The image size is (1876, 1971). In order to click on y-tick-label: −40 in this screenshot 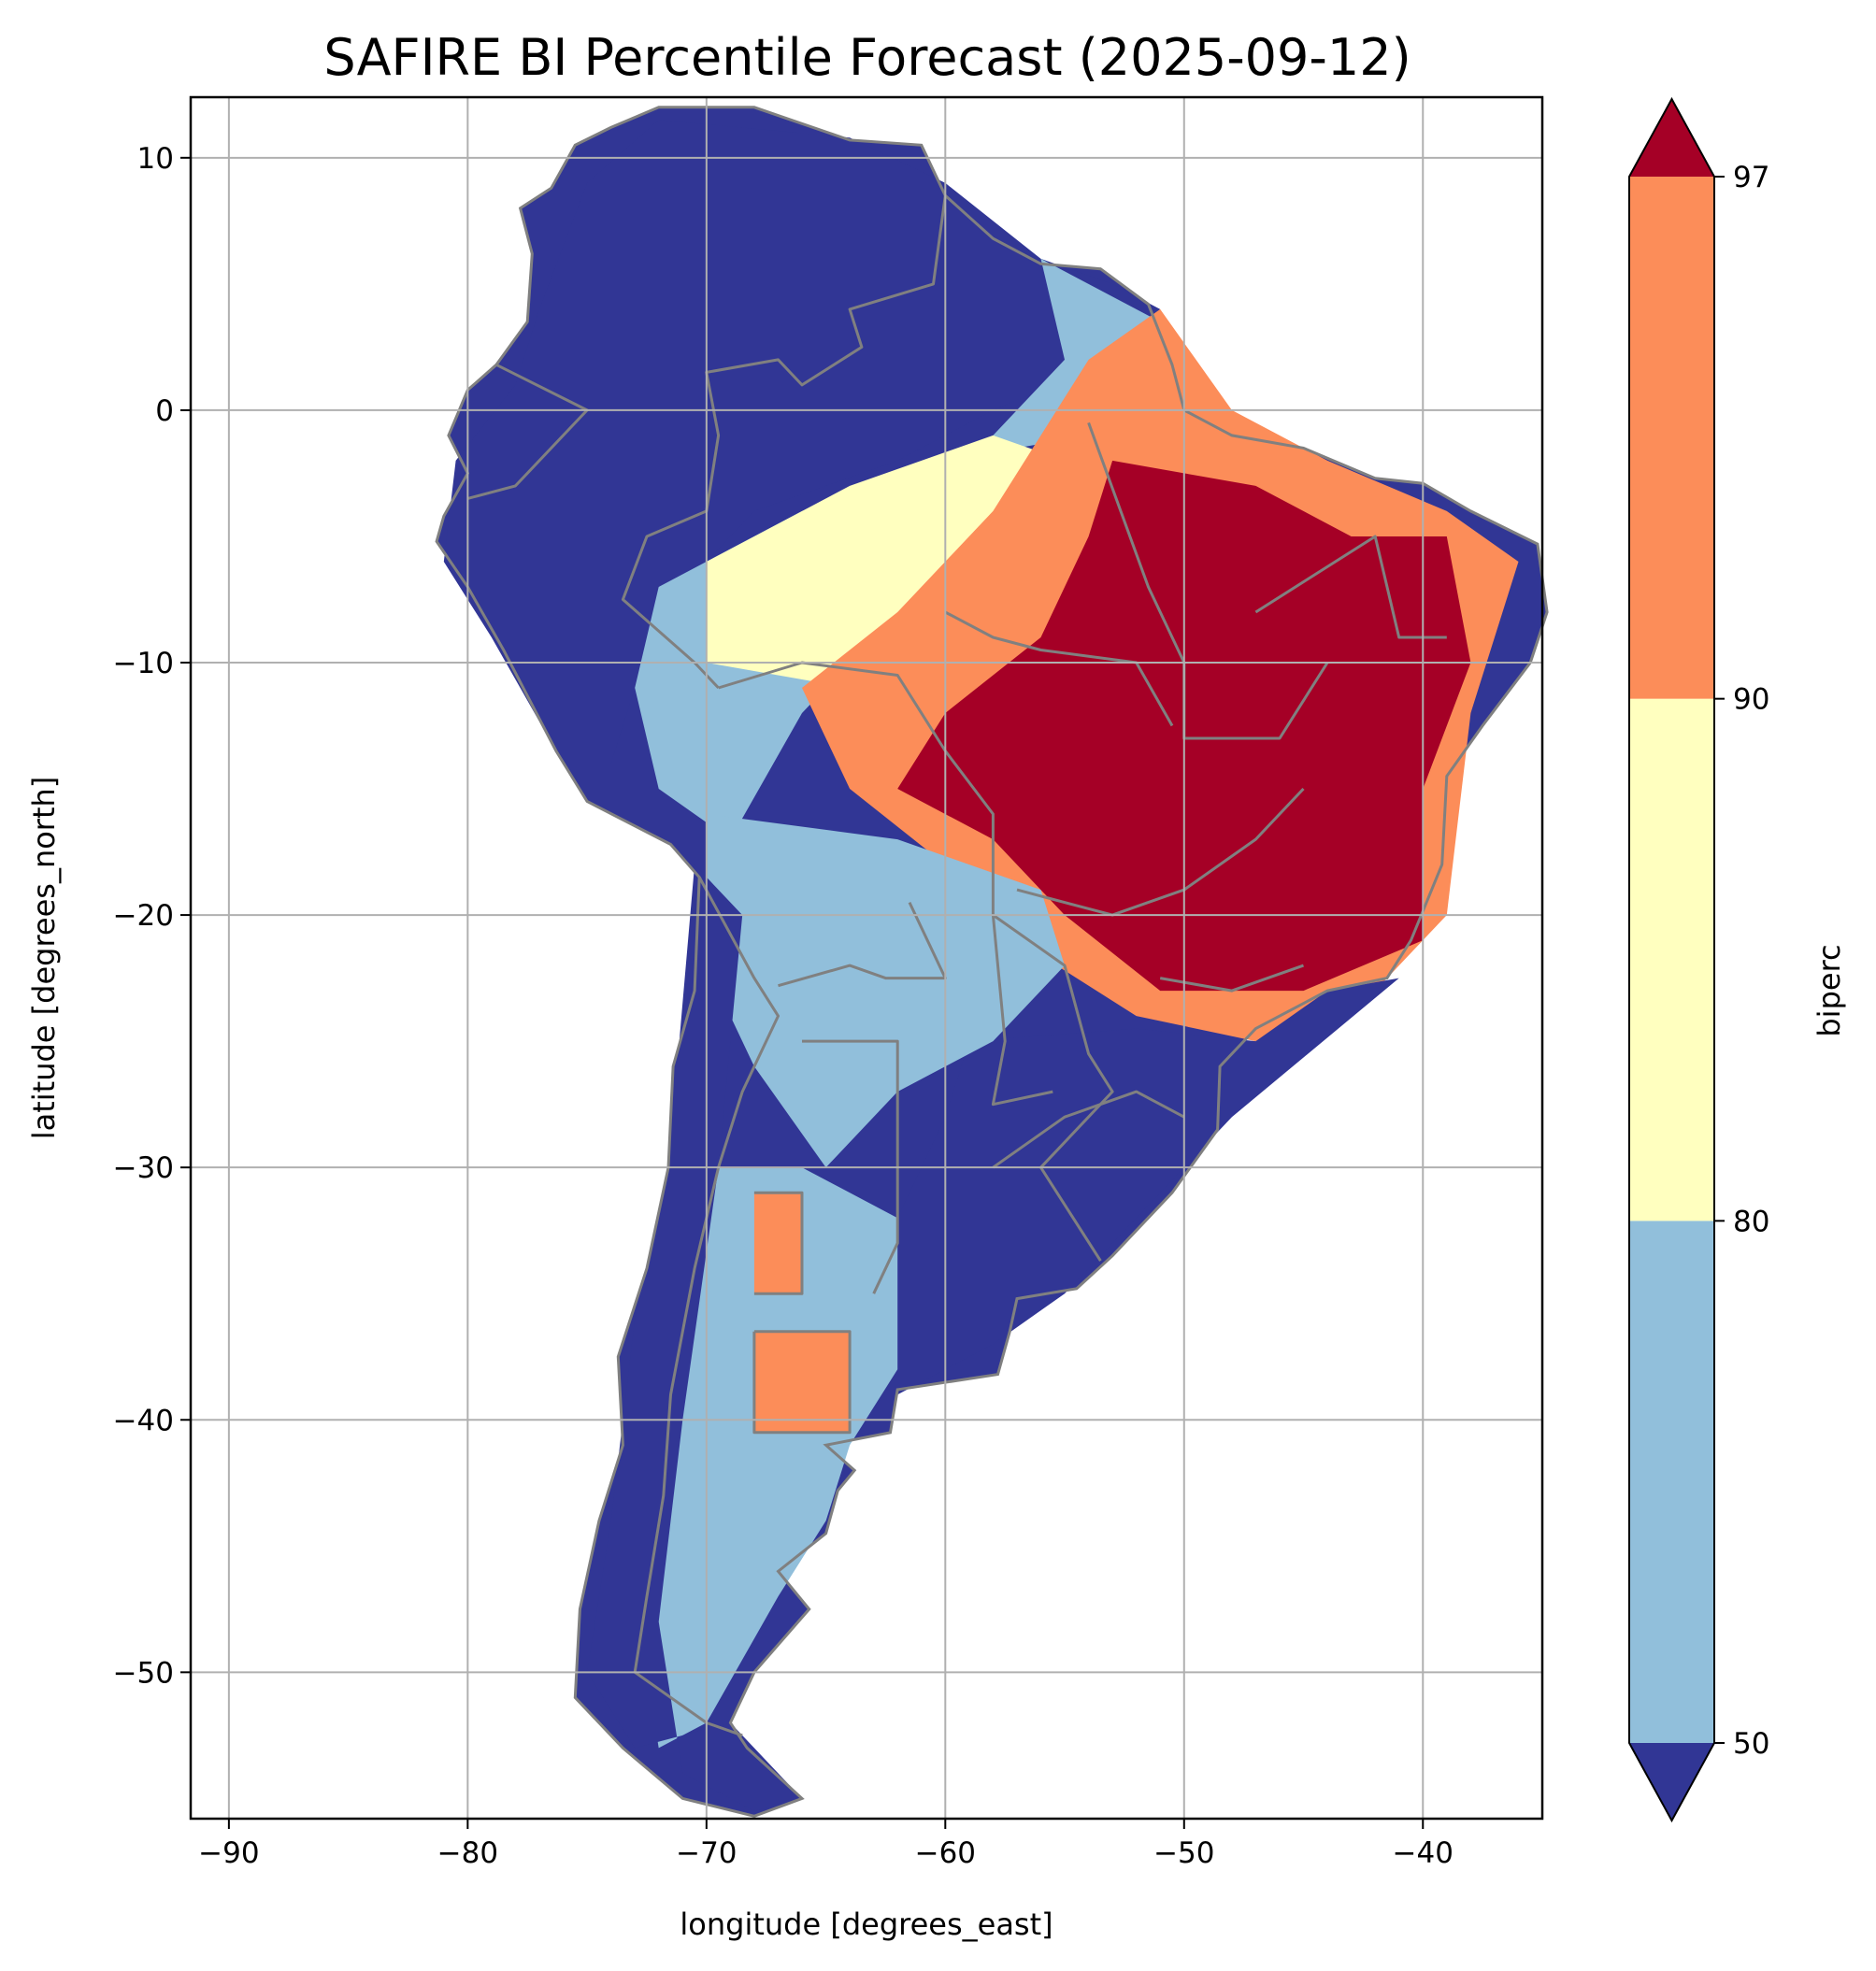, I will do `click(143, 1420)`.